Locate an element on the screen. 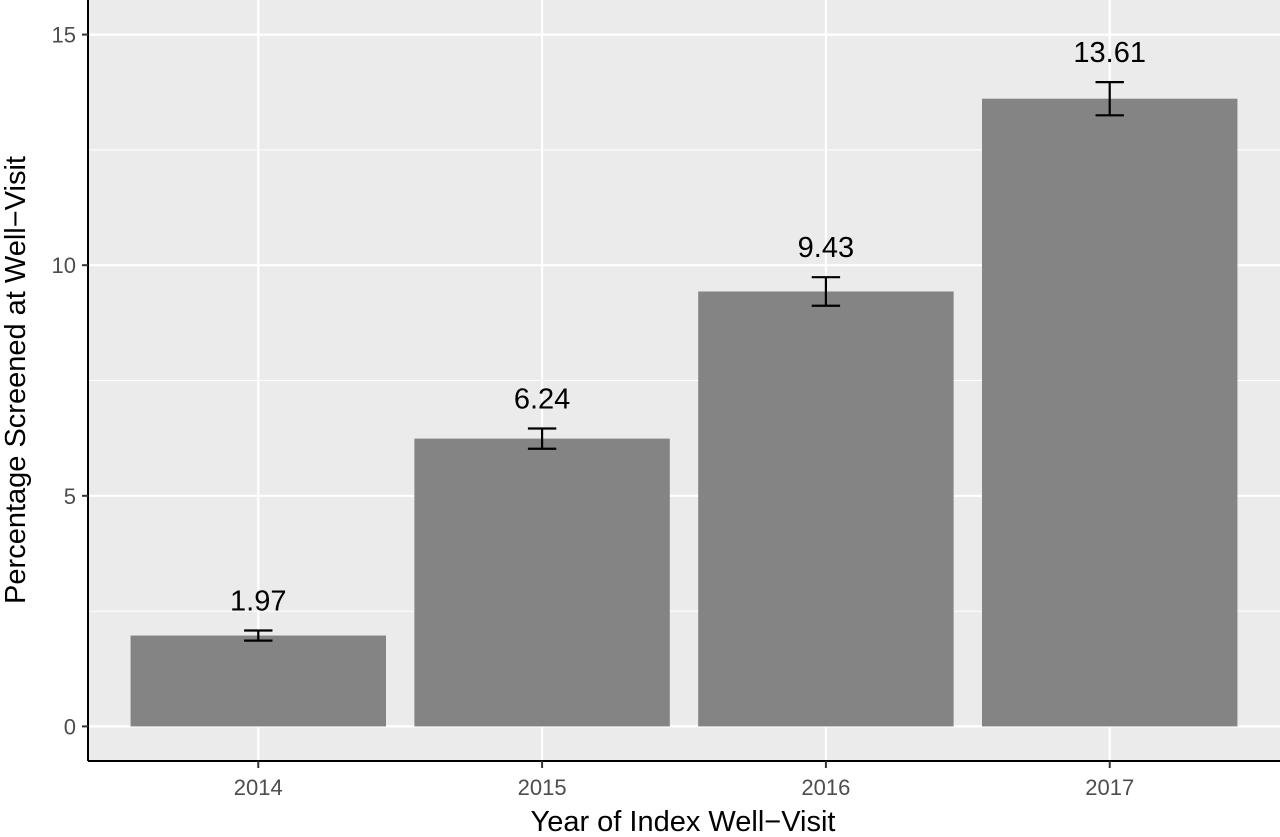 The image size is (1280, 837). error-bar-2016 is located at coordinates (826, 291).